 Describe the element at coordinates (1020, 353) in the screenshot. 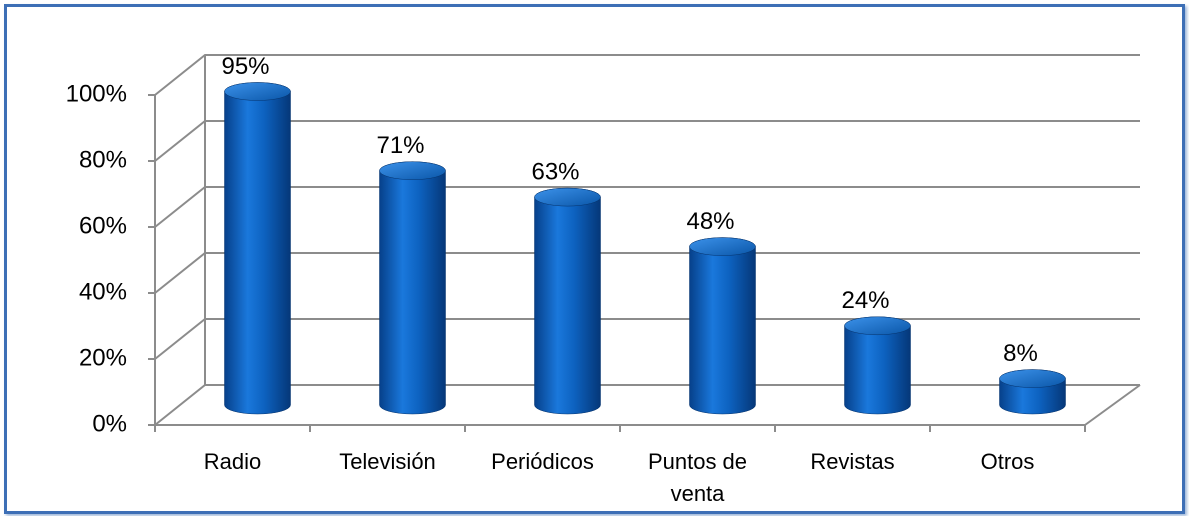

I see `value-label: 8%` at that location.